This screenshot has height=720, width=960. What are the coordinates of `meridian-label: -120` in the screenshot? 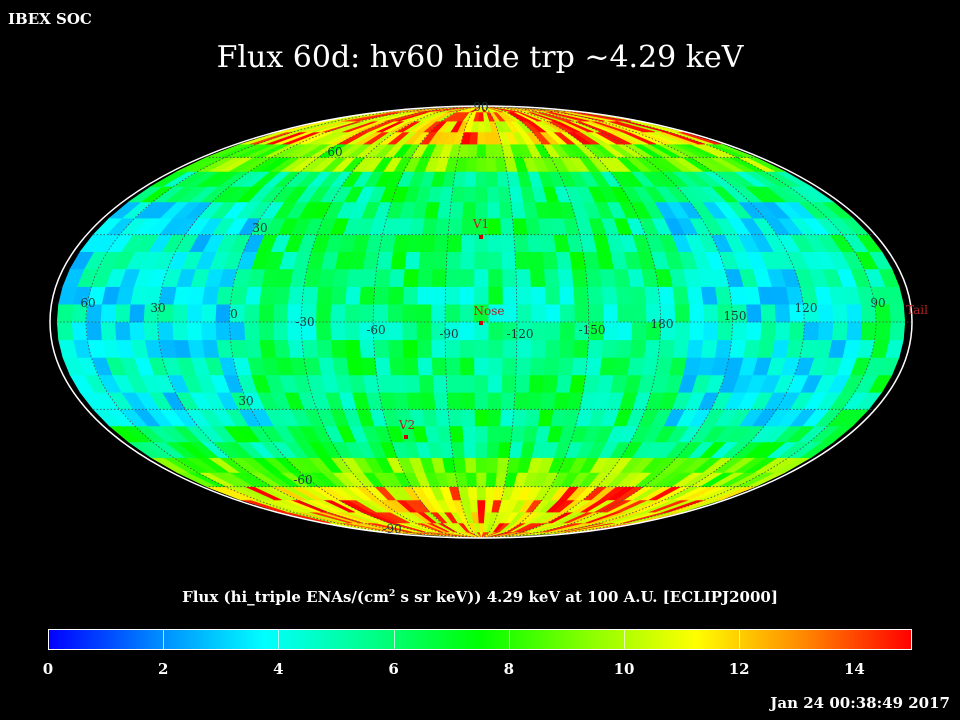 It's located at (520, 334).